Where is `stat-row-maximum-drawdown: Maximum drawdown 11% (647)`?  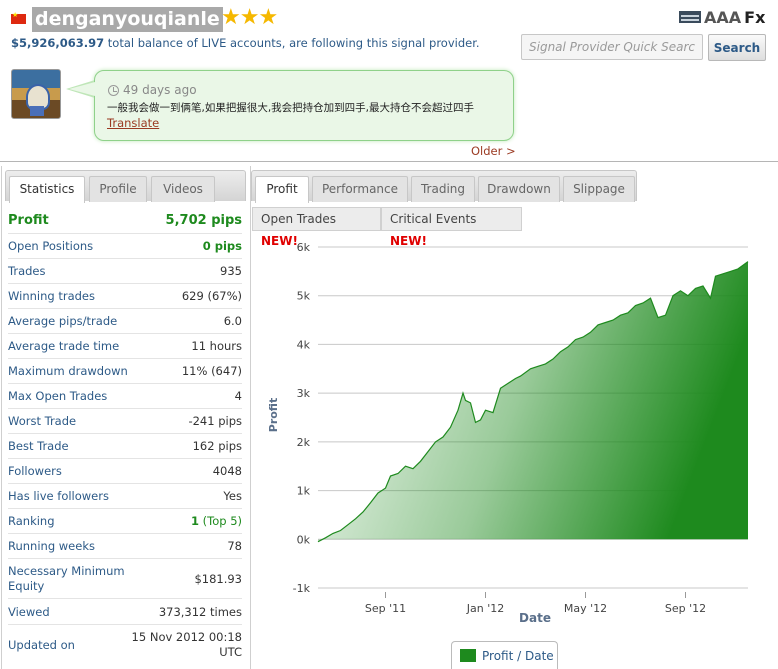
stat-row-maximum-drawdown: Maximum drawdown 11% (647) is located at coordinates (125, 371).